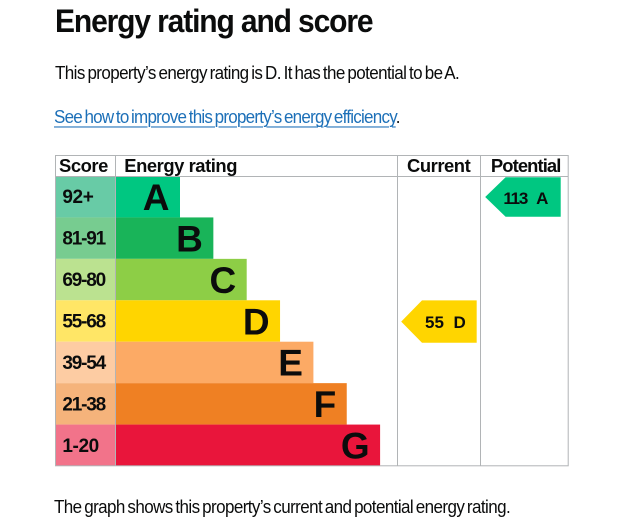 This screenshot has width=617, height=532. Describe the element at coordinates (77, 197) in the screenshot. I see `svg-text: 92+` at that location.